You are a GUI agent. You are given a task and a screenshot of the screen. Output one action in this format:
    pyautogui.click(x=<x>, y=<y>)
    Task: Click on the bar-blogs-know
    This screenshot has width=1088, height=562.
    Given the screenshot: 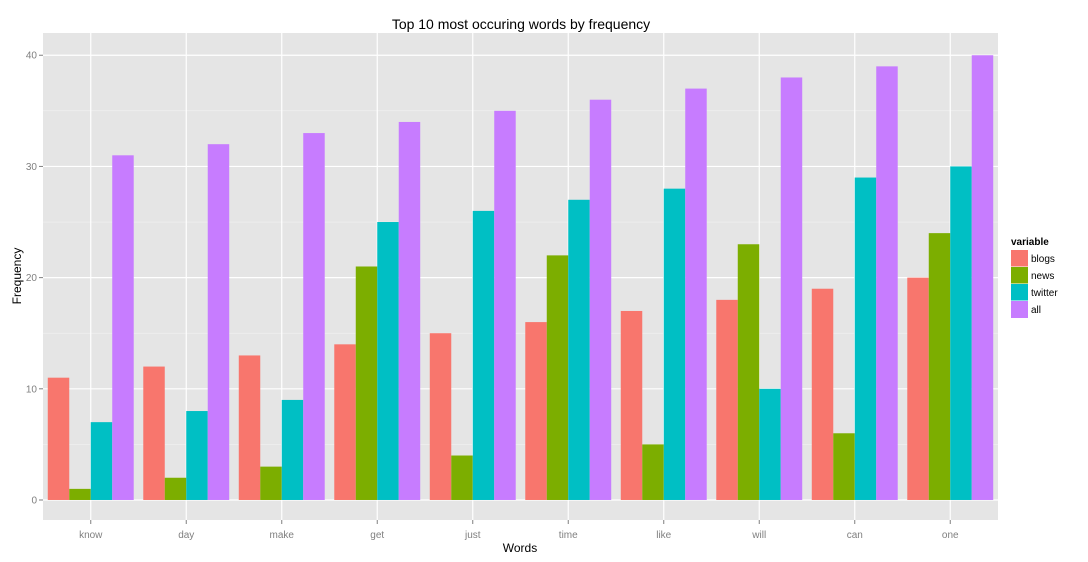 What is the action you would take?
    pyautogui.click(x=58, y=438)
    